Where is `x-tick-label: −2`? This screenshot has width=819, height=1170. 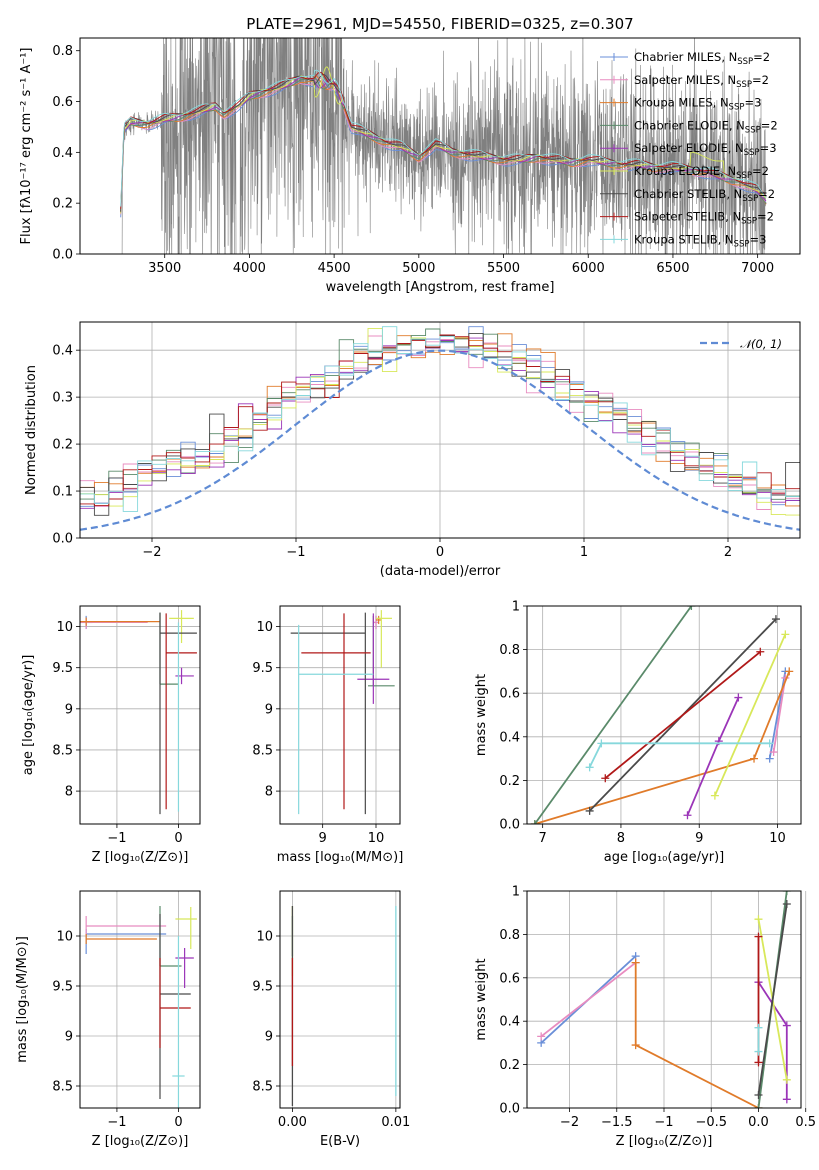 x-tick-label: −2 is located at coordinates (569, 1122).